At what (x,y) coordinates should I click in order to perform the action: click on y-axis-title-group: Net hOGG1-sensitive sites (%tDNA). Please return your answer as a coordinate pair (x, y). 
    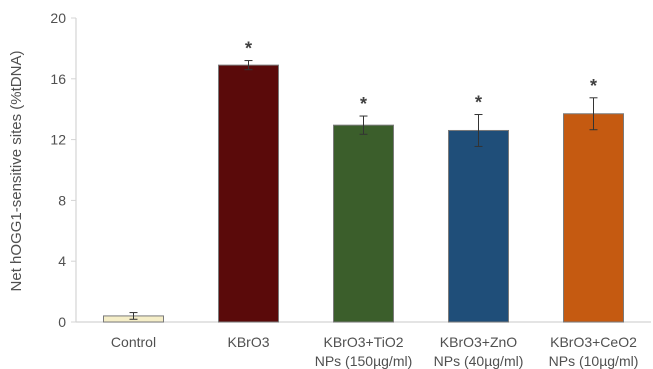
    Looking at the image, I should click on (16, 171).